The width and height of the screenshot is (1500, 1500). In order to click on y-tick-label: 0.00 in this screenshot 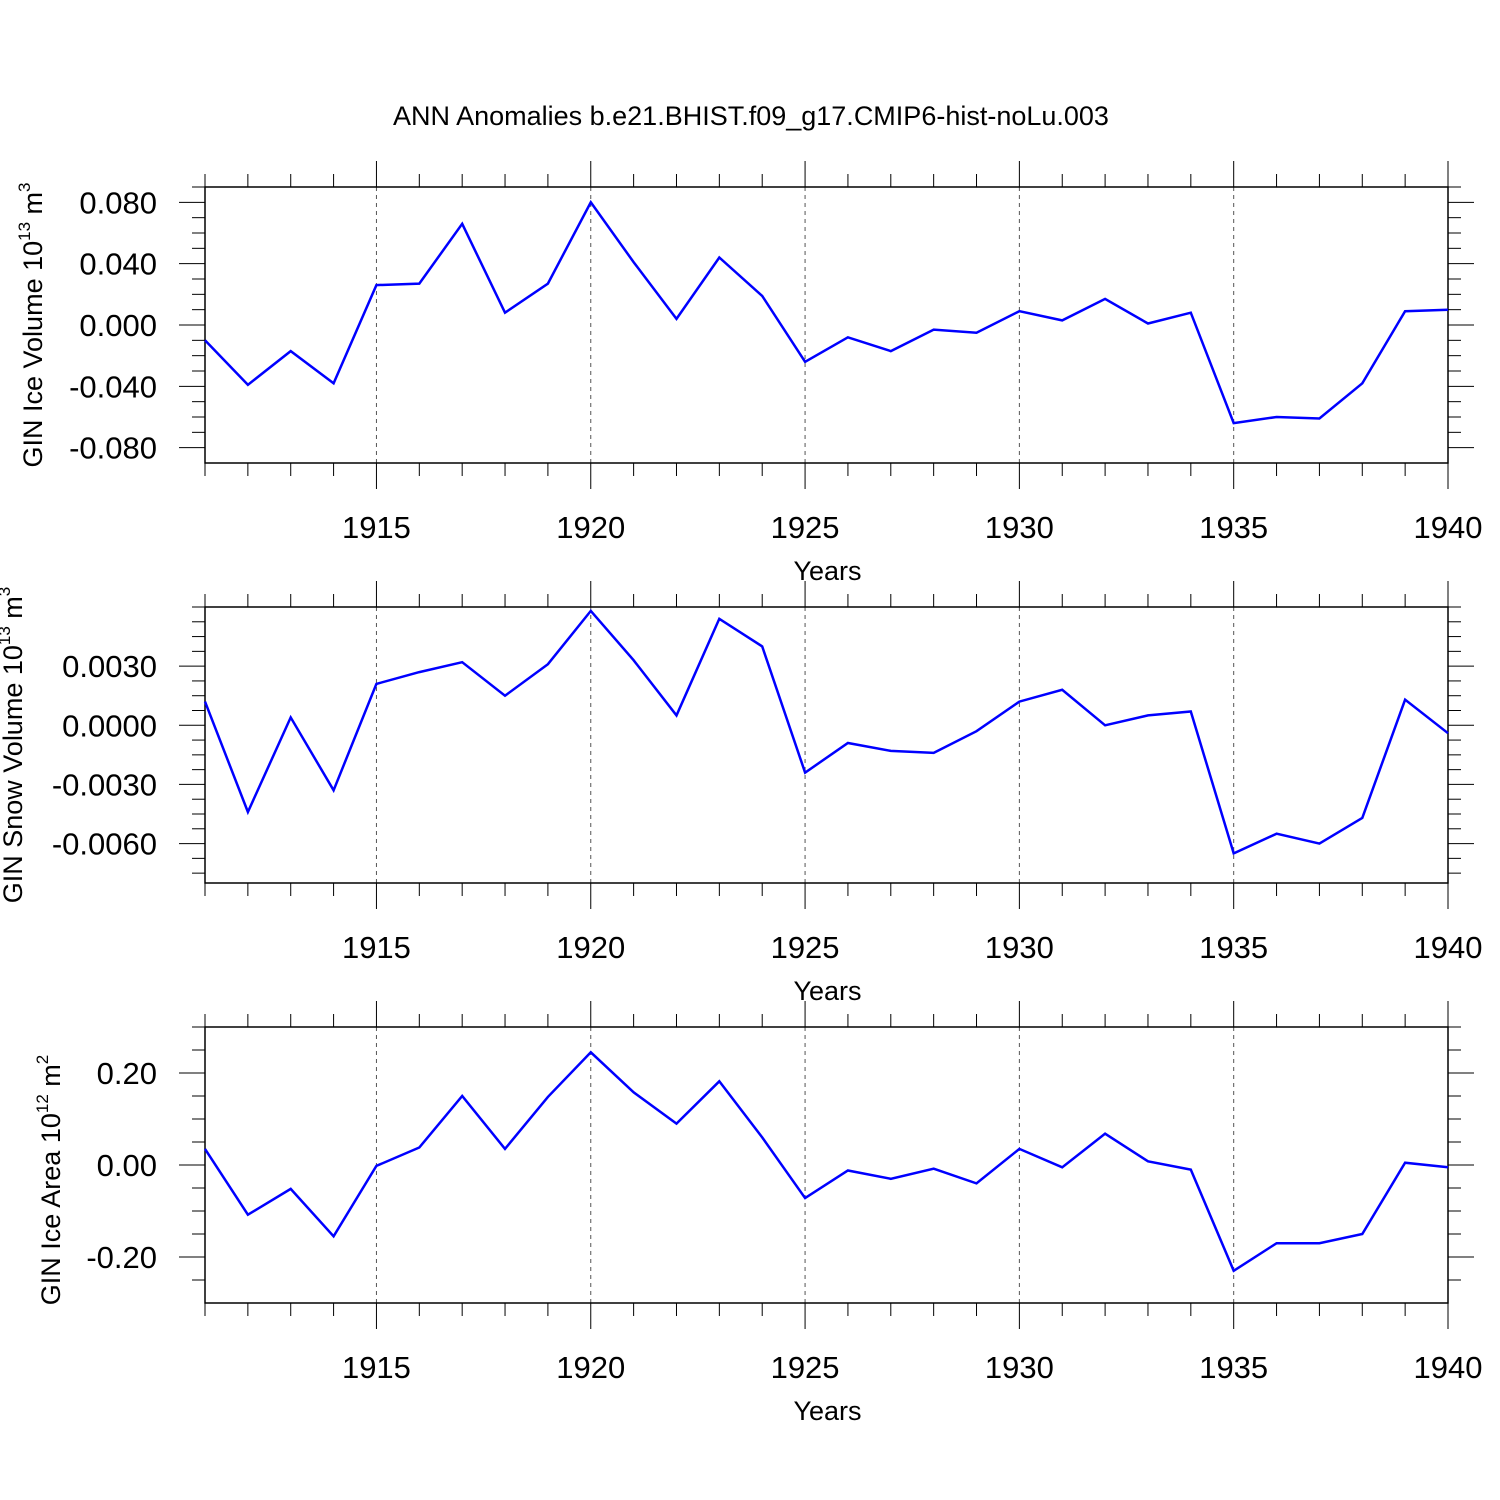, I will do `click(127, 1165)`.